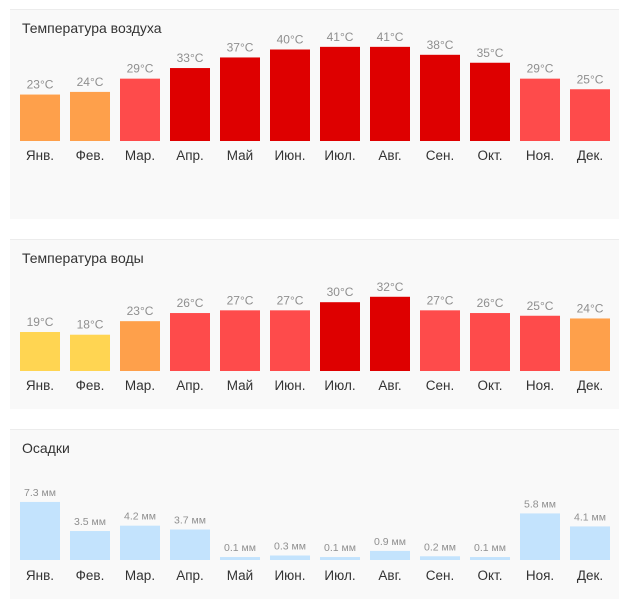  Describe the element at coordinates (289, 155) in the screenshot. I see `air-month-label-6: Июн.` at that location.